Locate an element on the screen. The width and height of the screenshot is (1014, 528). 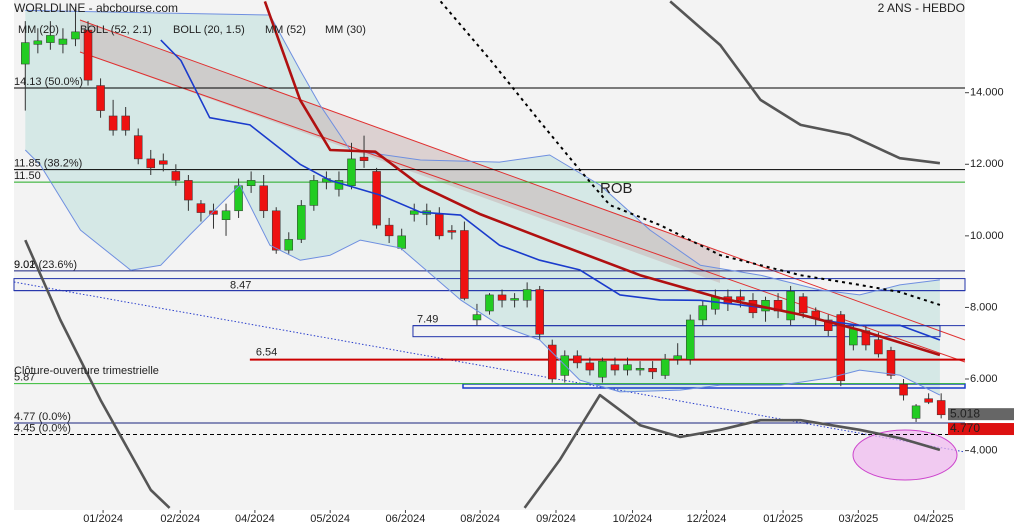
legend-entry: BOLL (20, 1.5) is located at coordinates (209, 30).